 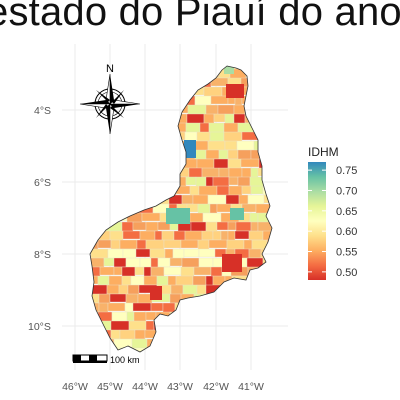 What do you see at coordinates (42, 111) in the screenshot?
I see `y-tick-label: 4°S` at bounding box center [42, 111].